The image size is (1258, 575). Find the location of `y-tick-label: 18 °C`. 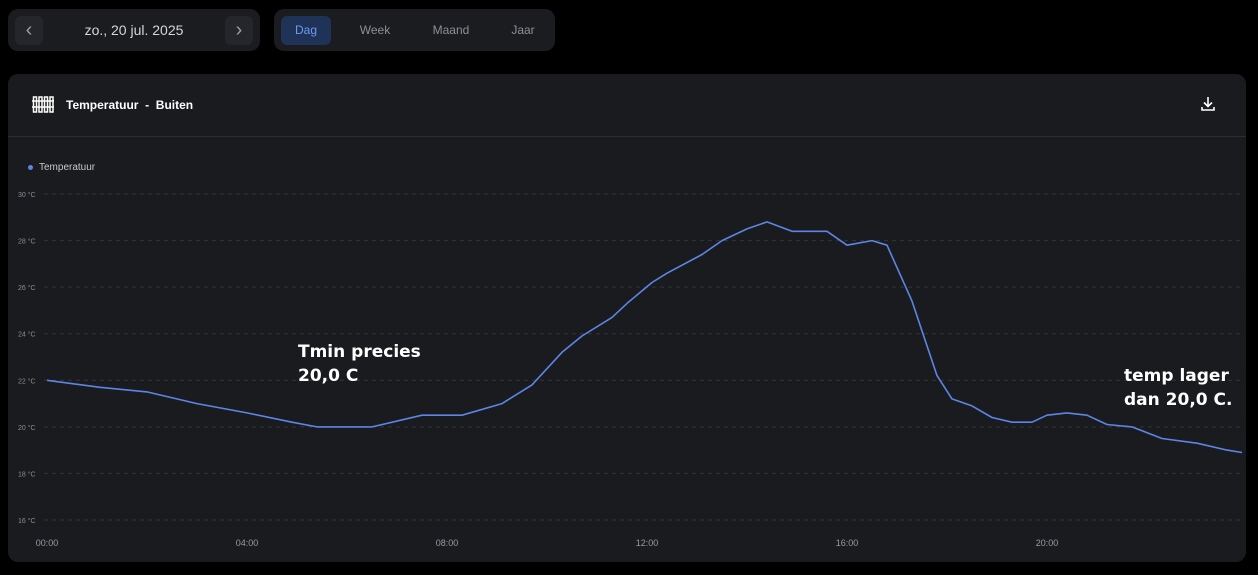

y-tick-label: 18 °C is located at coordinates (27, 474).